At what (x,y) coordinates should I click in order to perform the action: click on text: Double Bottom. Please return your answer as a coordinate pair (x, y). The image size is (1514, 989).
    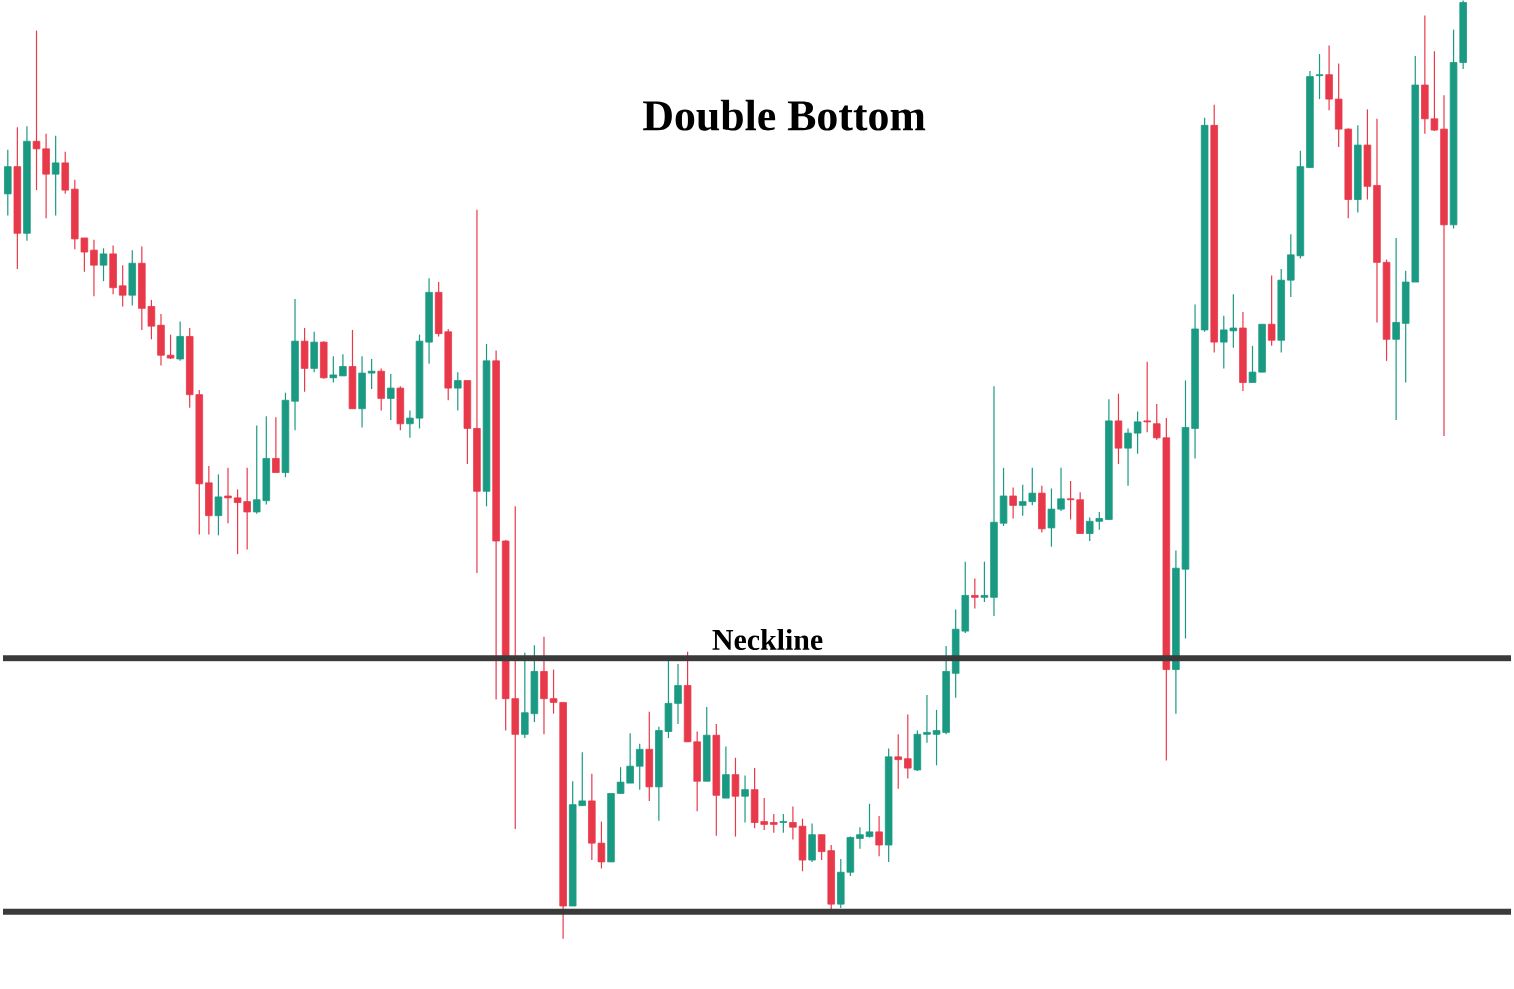
    Looking at the image, I should click on (784, 115).